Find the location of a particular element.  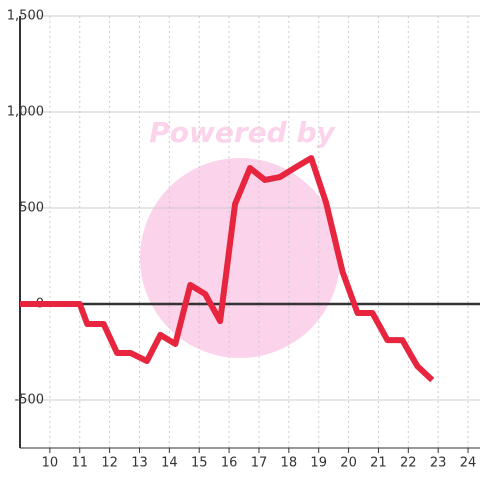

x-tick-label: 22 is located at coordinates (408, 463).